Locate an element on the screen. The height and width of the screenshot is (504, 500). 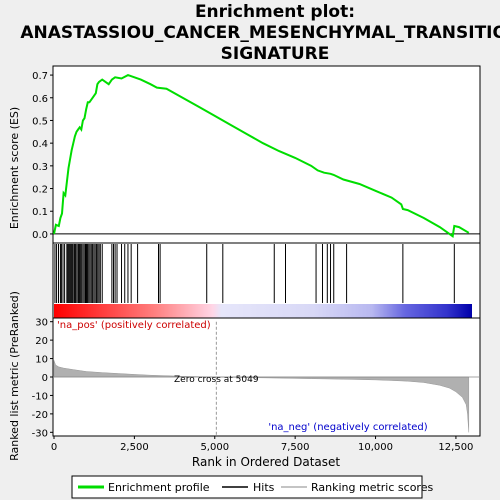
es-y-tick-label: 0.1 is located at coordinates (40, 212).